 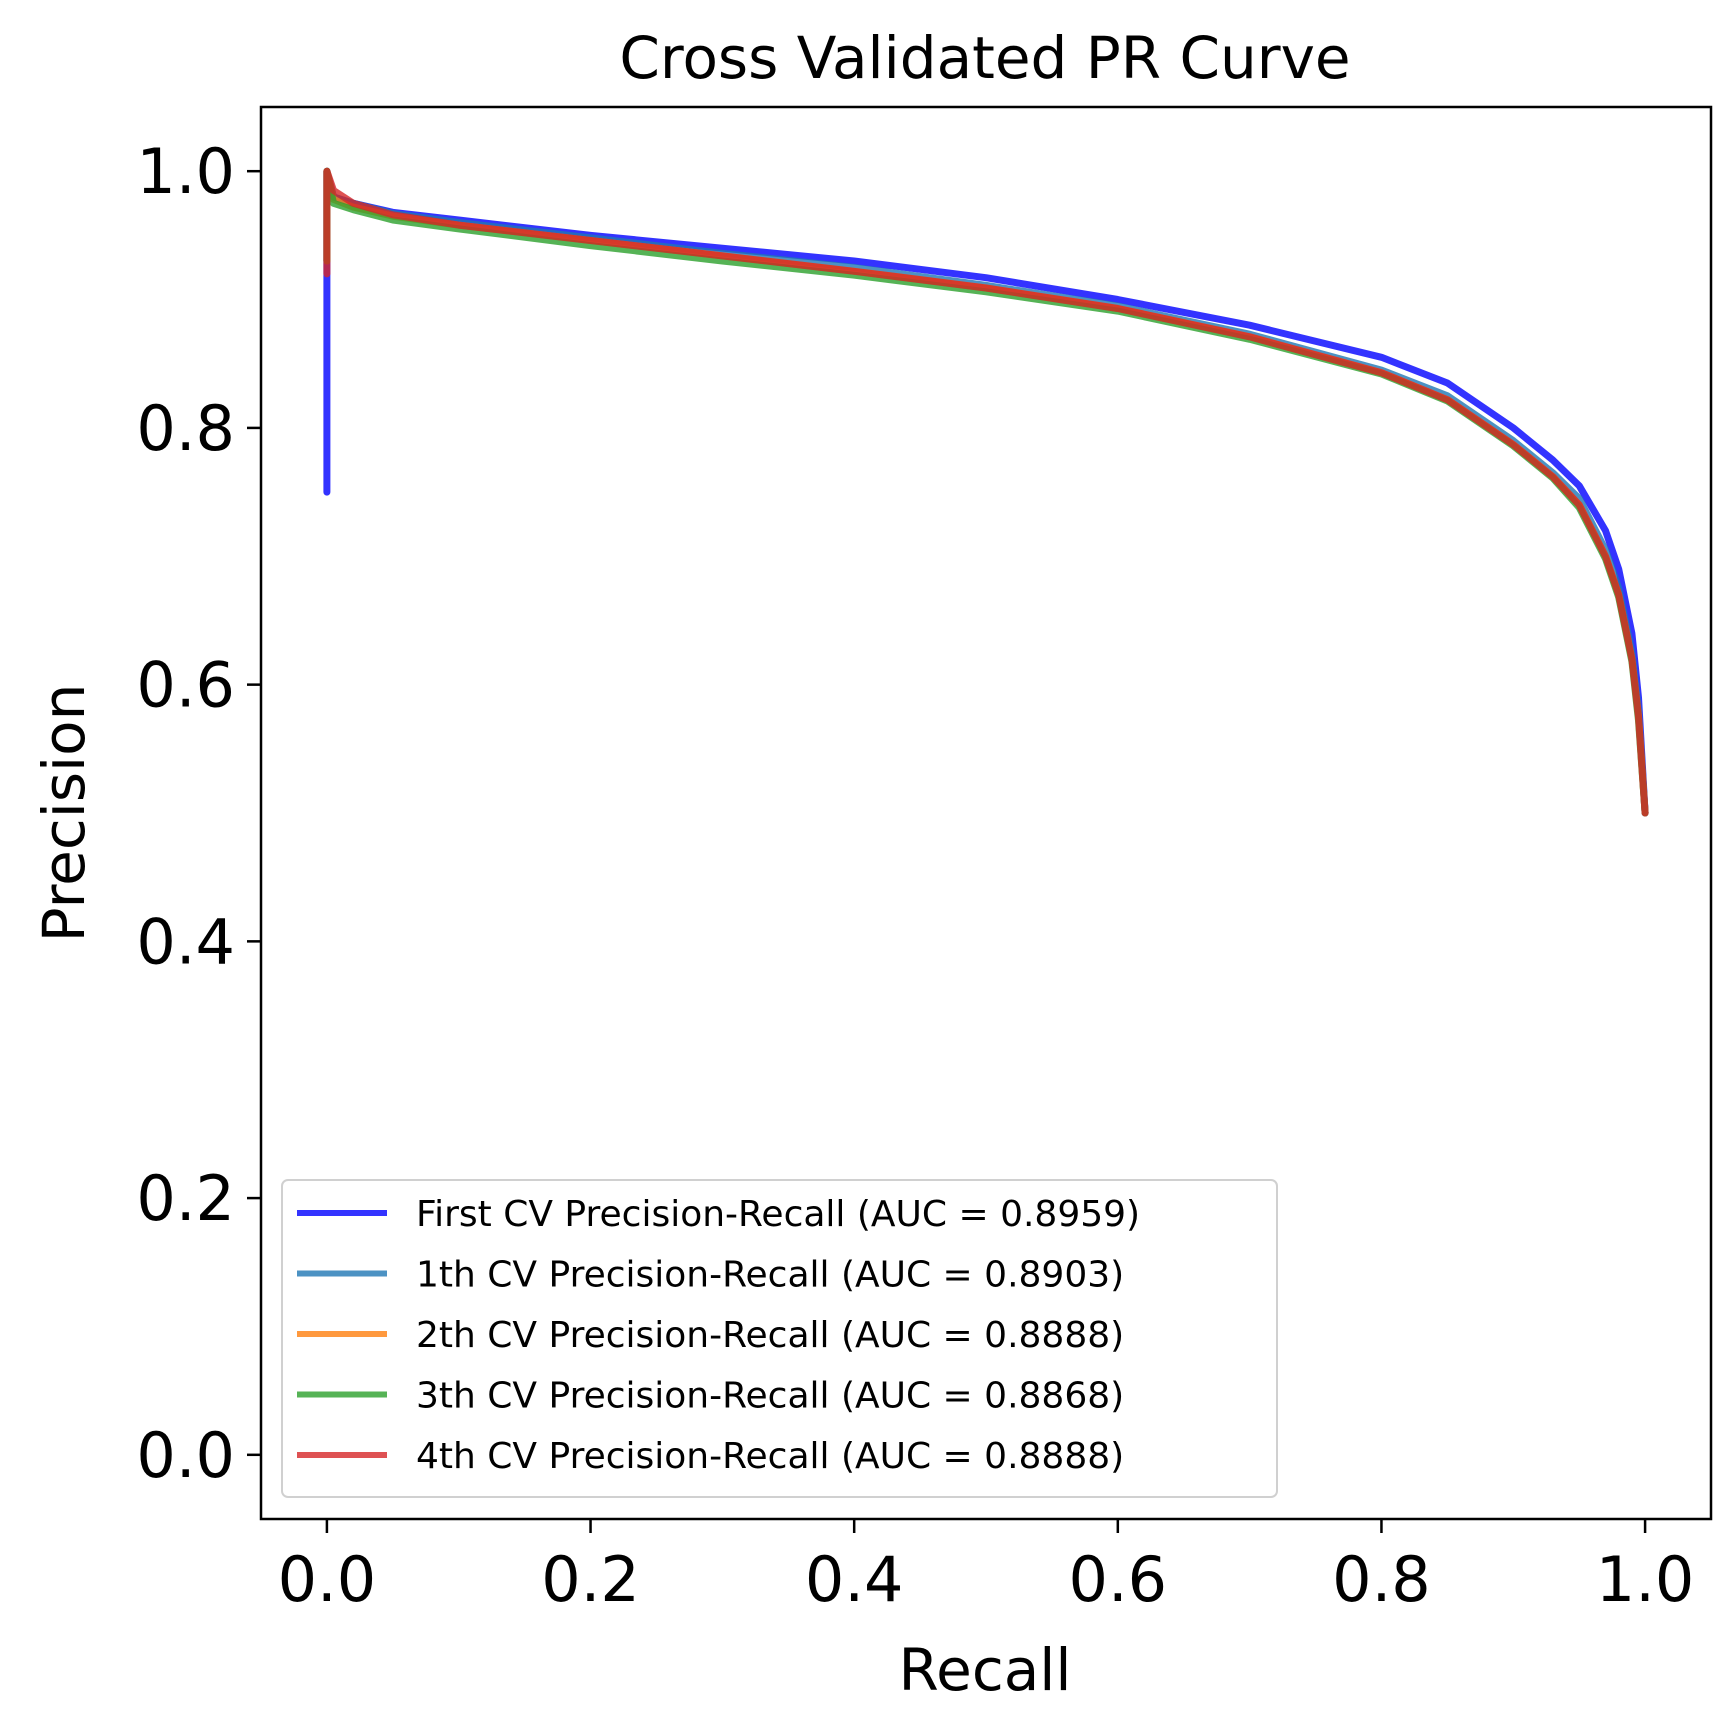 What do you see at coordinates (986, 1567) in the screenshot?
I see `x-axis: 0.0 0.2 0.4 0.6 0.8 1.0` at bounding box center [986, 1567].